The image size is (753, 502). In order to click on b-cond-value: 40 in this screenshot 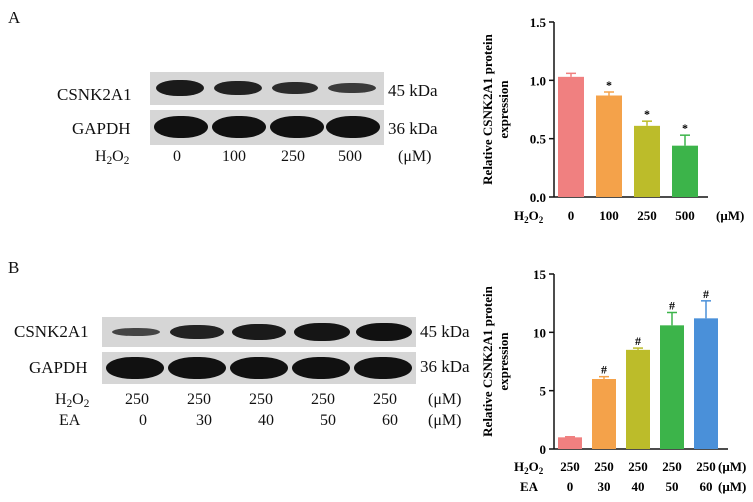, I will do `click(266, 420)`.